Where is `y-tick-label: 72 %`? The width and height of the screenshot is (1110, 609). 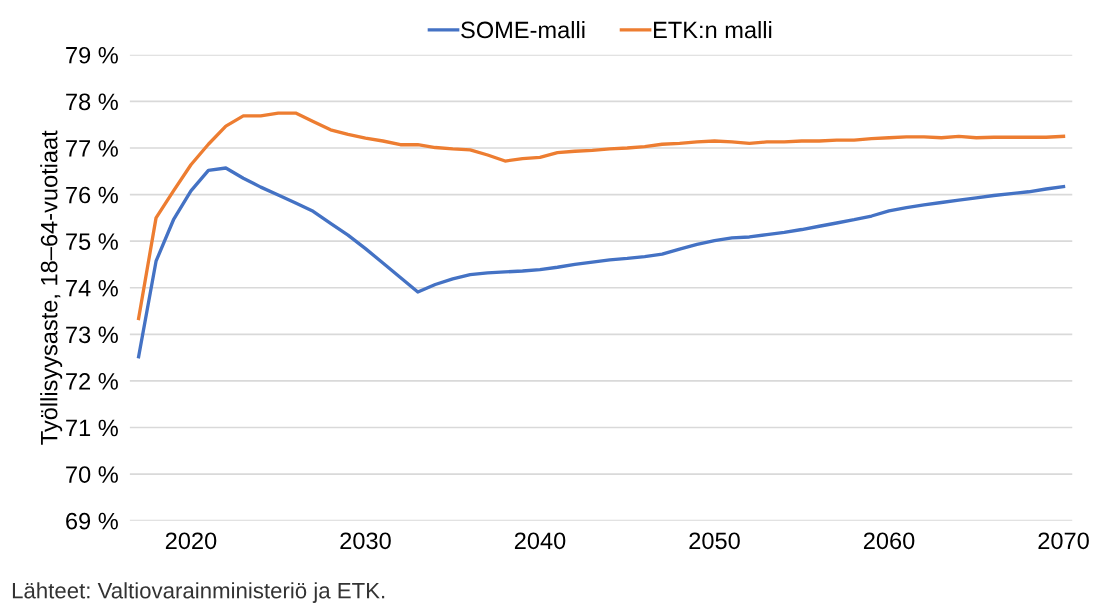 y-tick-label: 72 % is located at coordinates (92, 381).